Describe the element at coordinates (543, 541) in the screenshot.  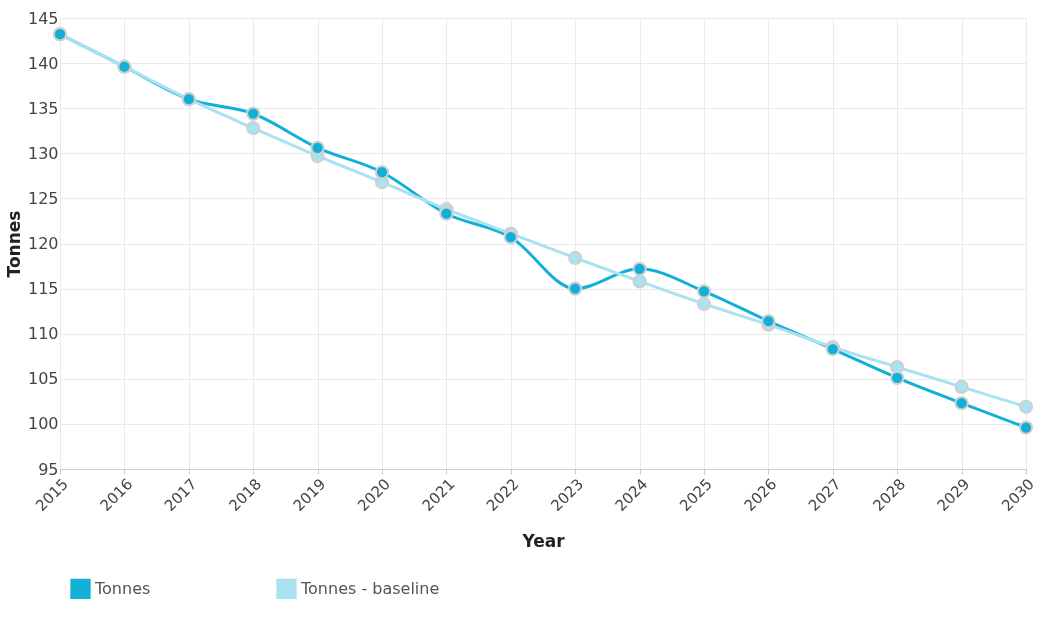
I see `x-axis-title: Year` at that location.